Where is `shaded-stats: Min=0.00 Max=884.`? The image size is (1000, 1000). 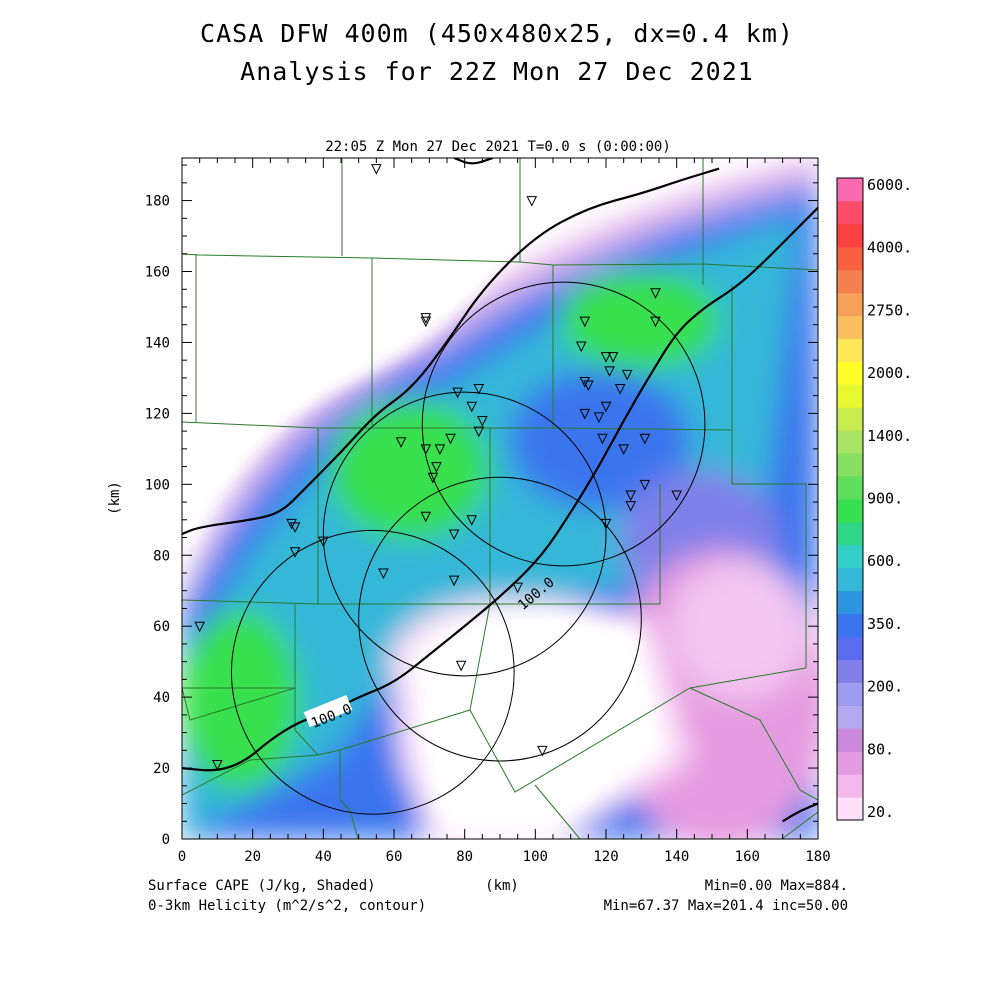
shaded-stats: Min=0.00 Max=884. is located at coordinates (776, 886).